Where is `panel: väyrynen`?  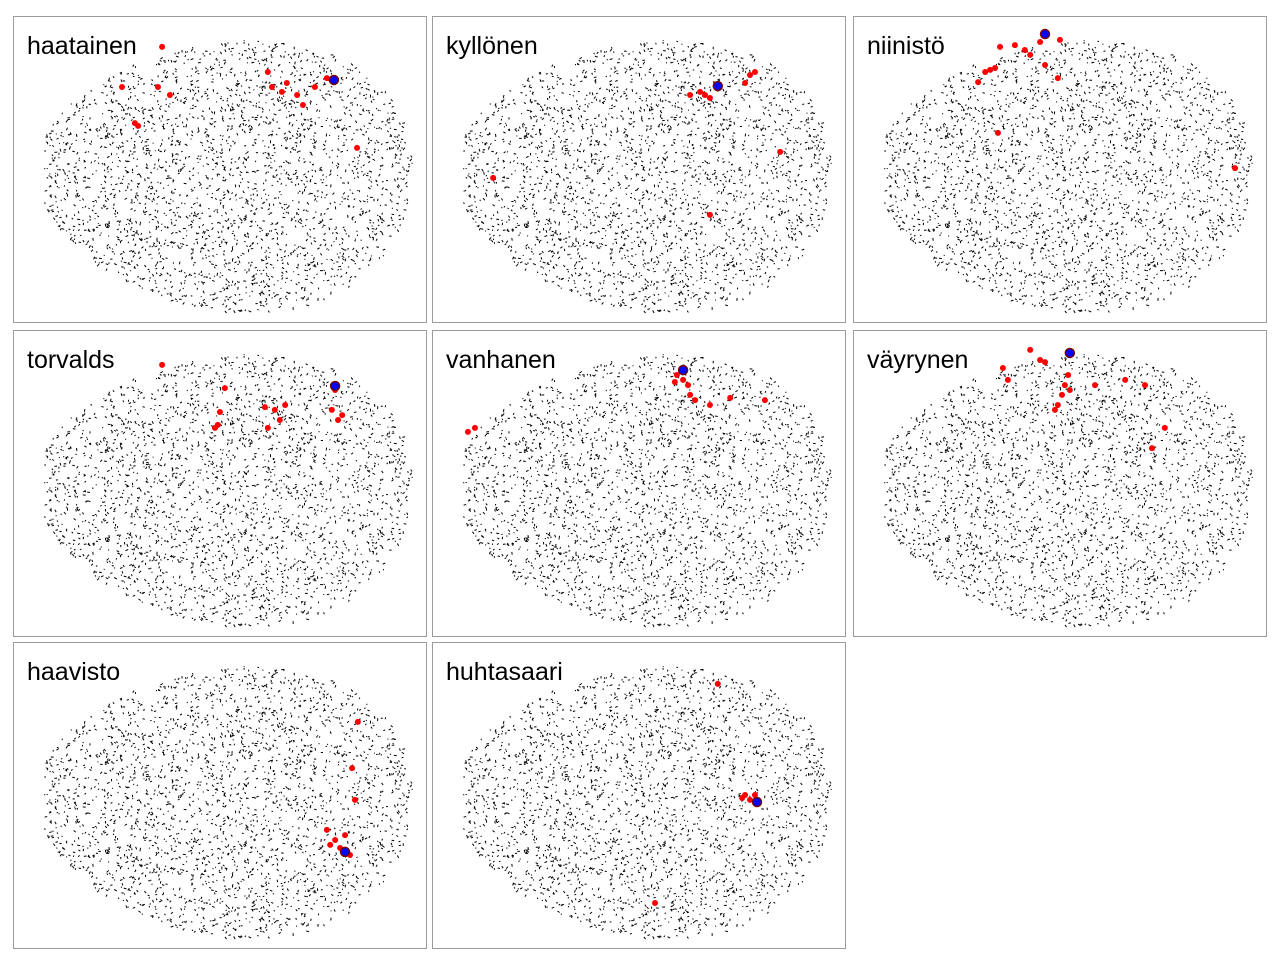
panel: väyrynen is located at coordinates (1060, 483).